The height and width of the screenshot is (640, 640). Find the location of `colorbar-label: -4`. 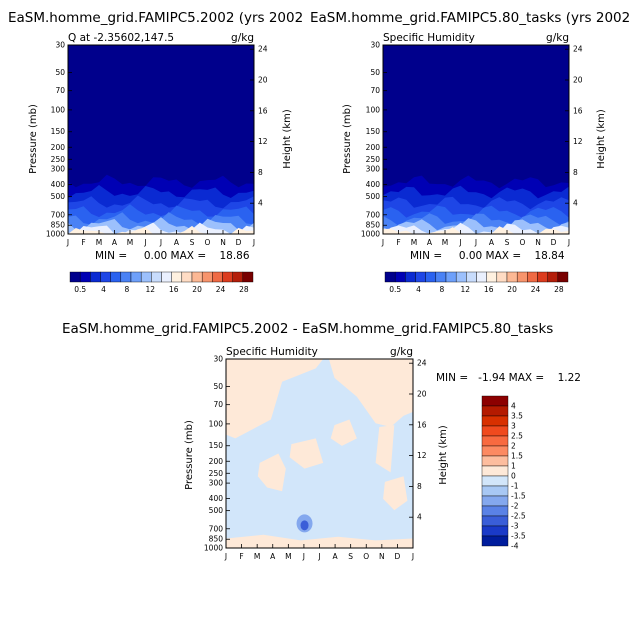

colorbar-label: -4 is located at coordinates (515, 546).